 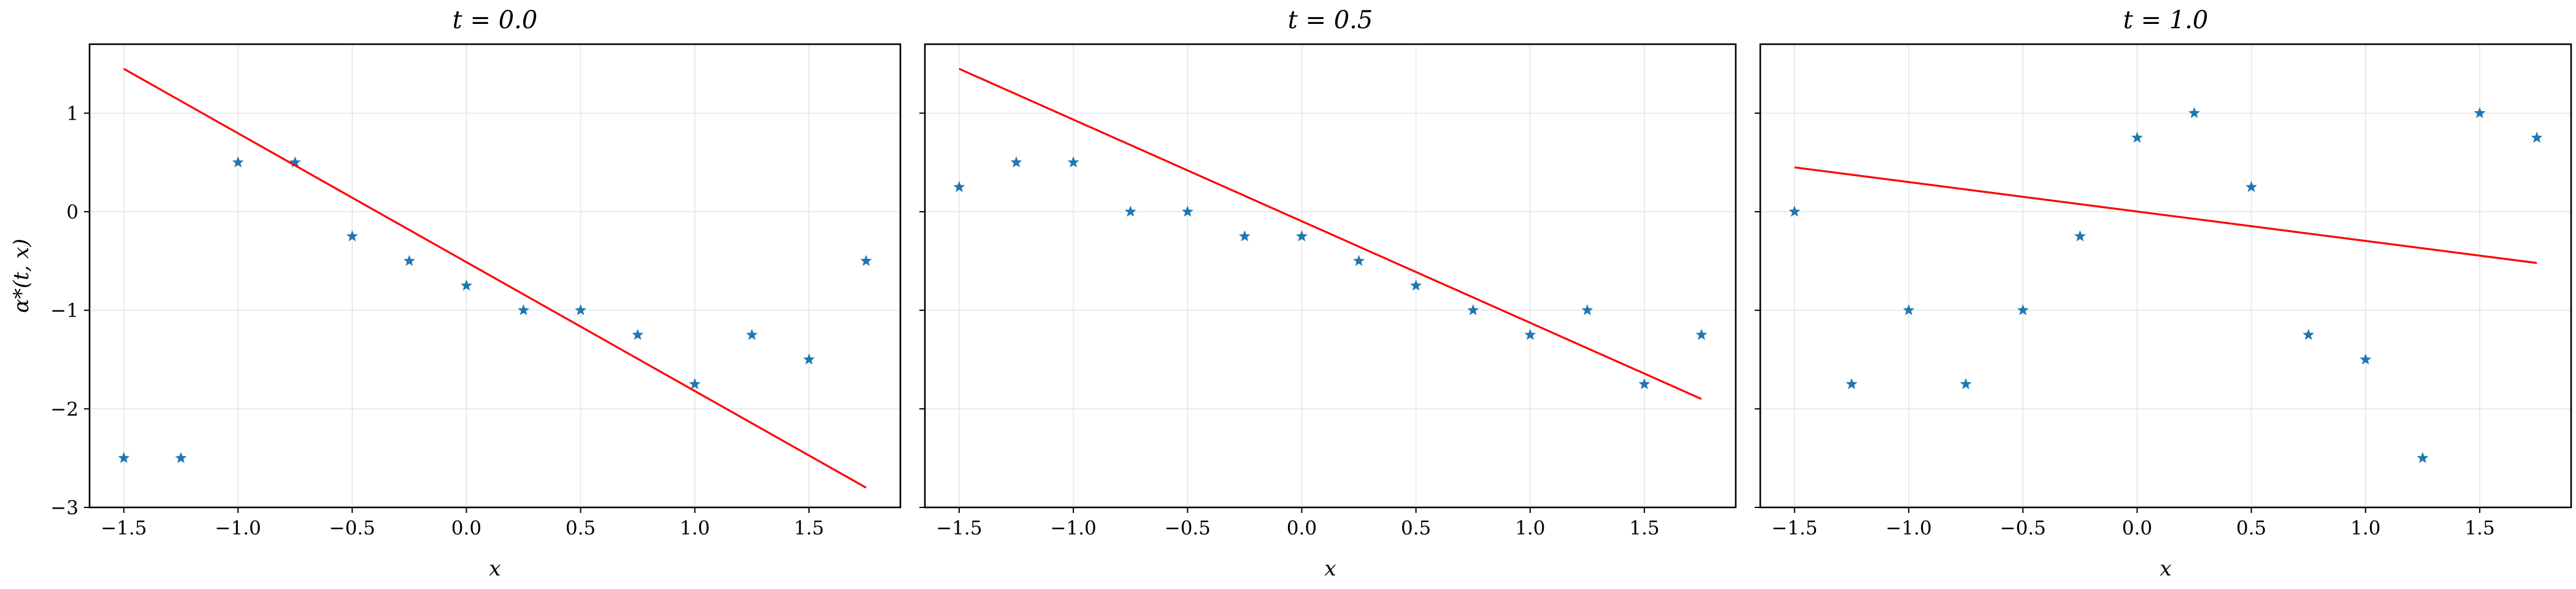 What do you see at coordinates (21, 276) in the screenshot?
I see `y-axis-label: α*(t, x)` at bounding box center [21, 276].